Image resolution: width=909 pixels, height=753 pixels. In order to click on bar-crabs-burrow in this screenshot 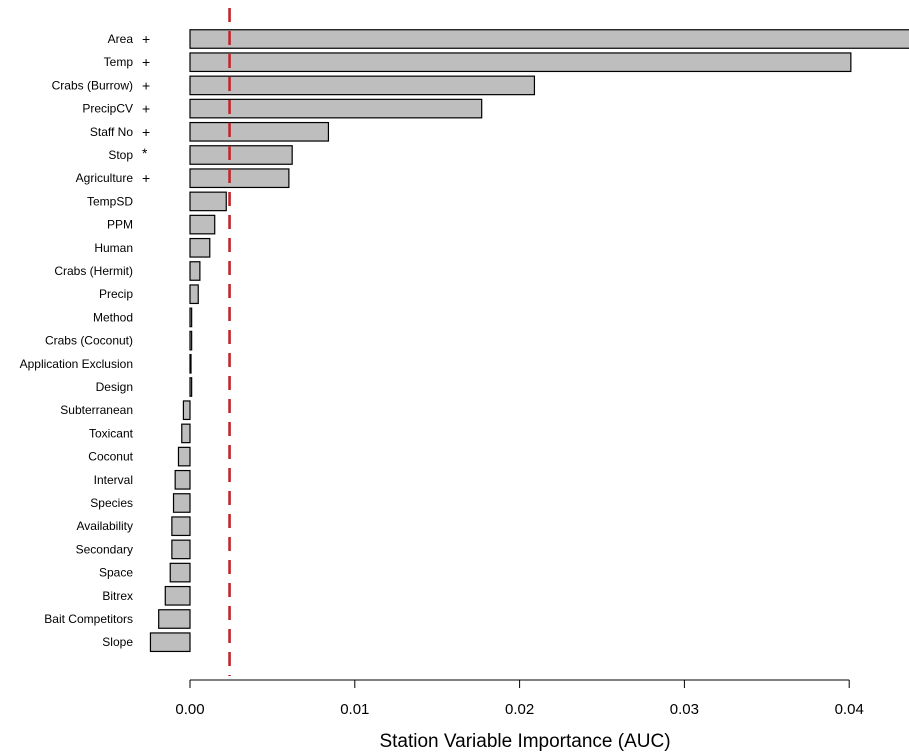, I will do `click(362, 85)`.